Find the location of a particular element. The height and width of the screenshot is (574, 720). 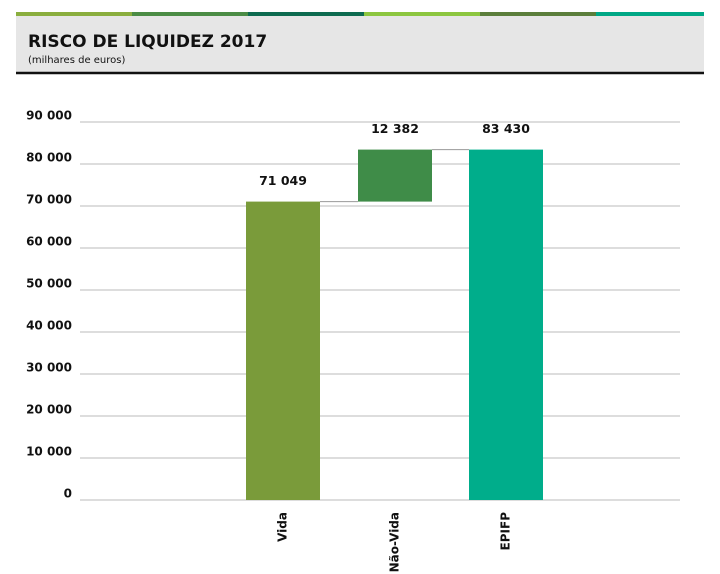

y-tick-label: 40 000 is located at coordinates (49, 326).